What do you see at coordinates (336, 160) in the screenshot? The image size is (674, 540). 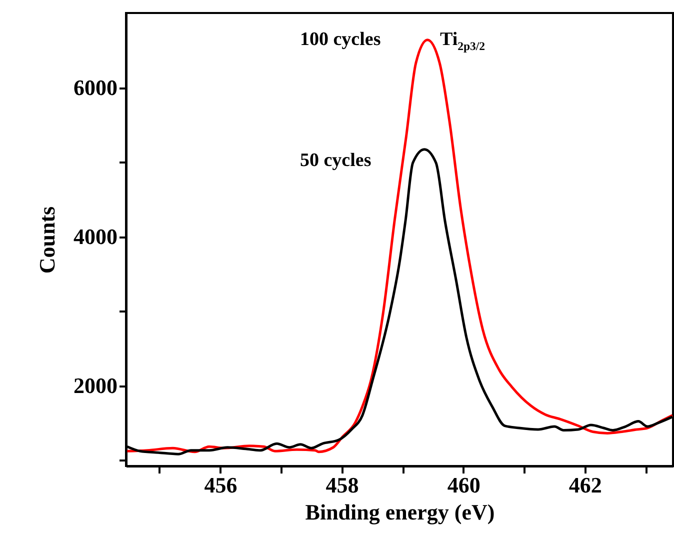 I see `annotation: 50 cycles` at bounding box center [336, 160].